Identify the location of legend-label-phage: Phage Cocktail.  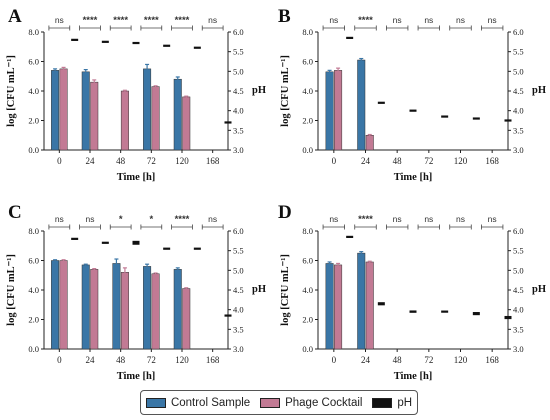
(324, 402).